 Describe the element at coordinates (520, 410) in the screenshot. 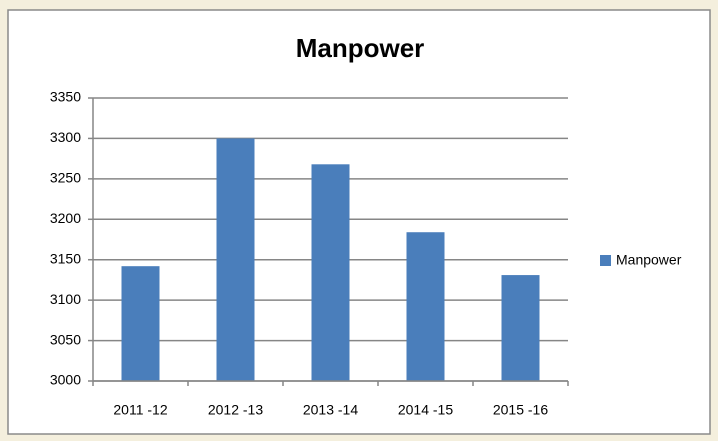

I see `x-tick-label: 2015 -16` at that location.